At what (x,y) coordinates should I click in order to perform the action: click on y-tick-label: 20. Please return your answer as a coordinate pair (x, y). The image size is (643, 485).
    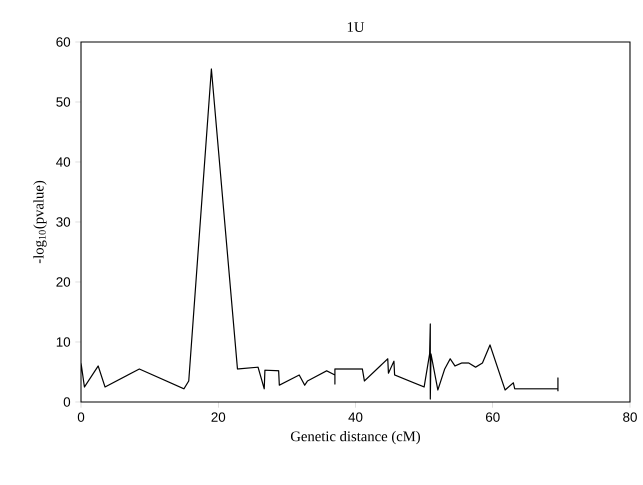
    Looking at the image, I should click on (63, 282).